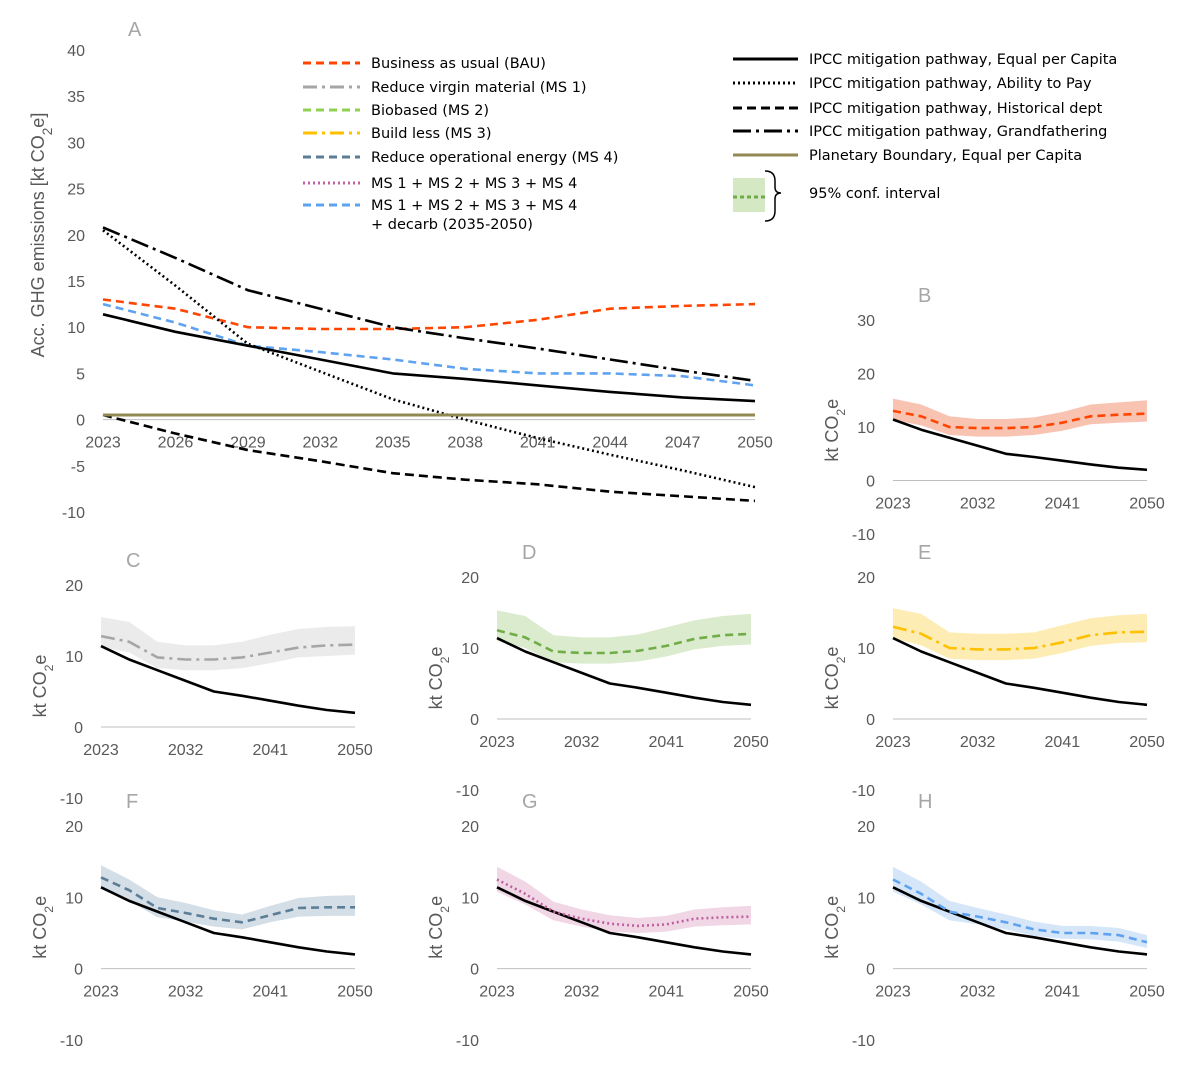 This screenshot has width=1200, height=1076. What do you see at coordinates (924, 553) in the screenshot?
I see `panel-label-e: E` at bounding box center [924, 553].